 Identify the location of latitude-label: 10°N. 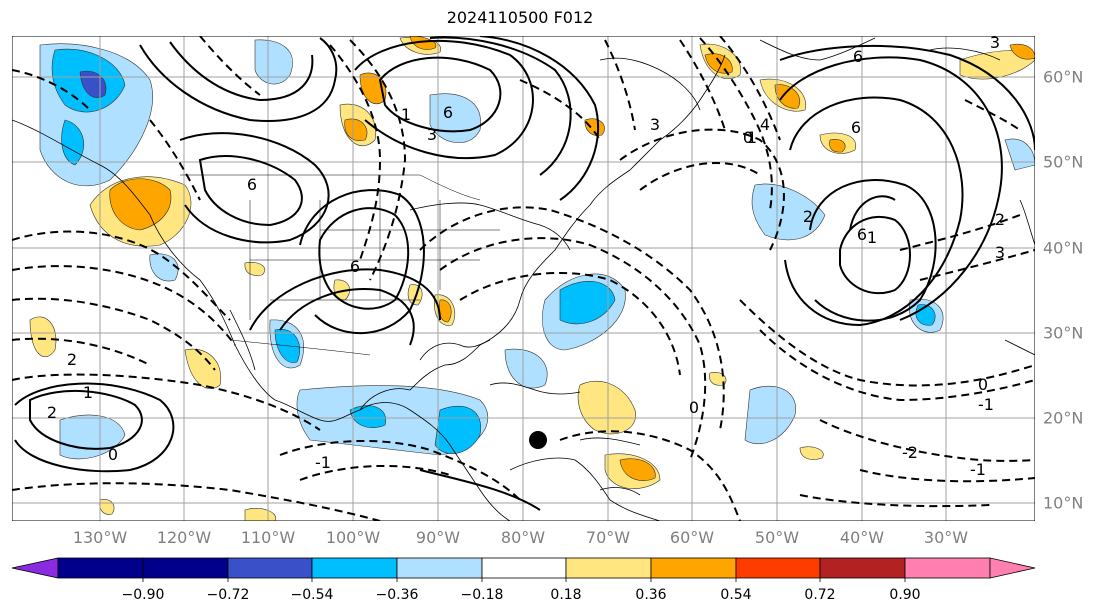
(1063, 503).